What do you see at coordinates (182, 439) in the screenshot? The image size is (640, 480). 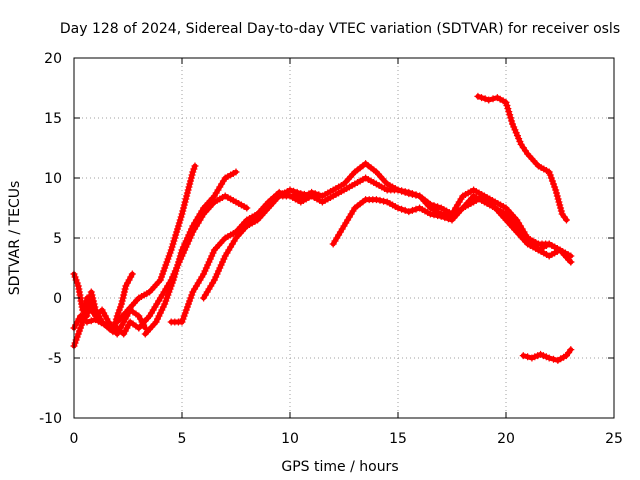 I see `x-tick-label: 5` at bounding box center [182, 439].